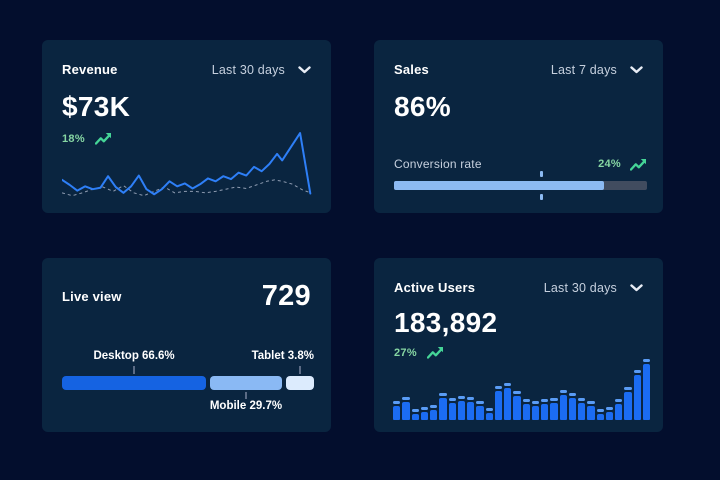  I want to click on sales-period-dropdown: Last 7 days, so click(597, 70).